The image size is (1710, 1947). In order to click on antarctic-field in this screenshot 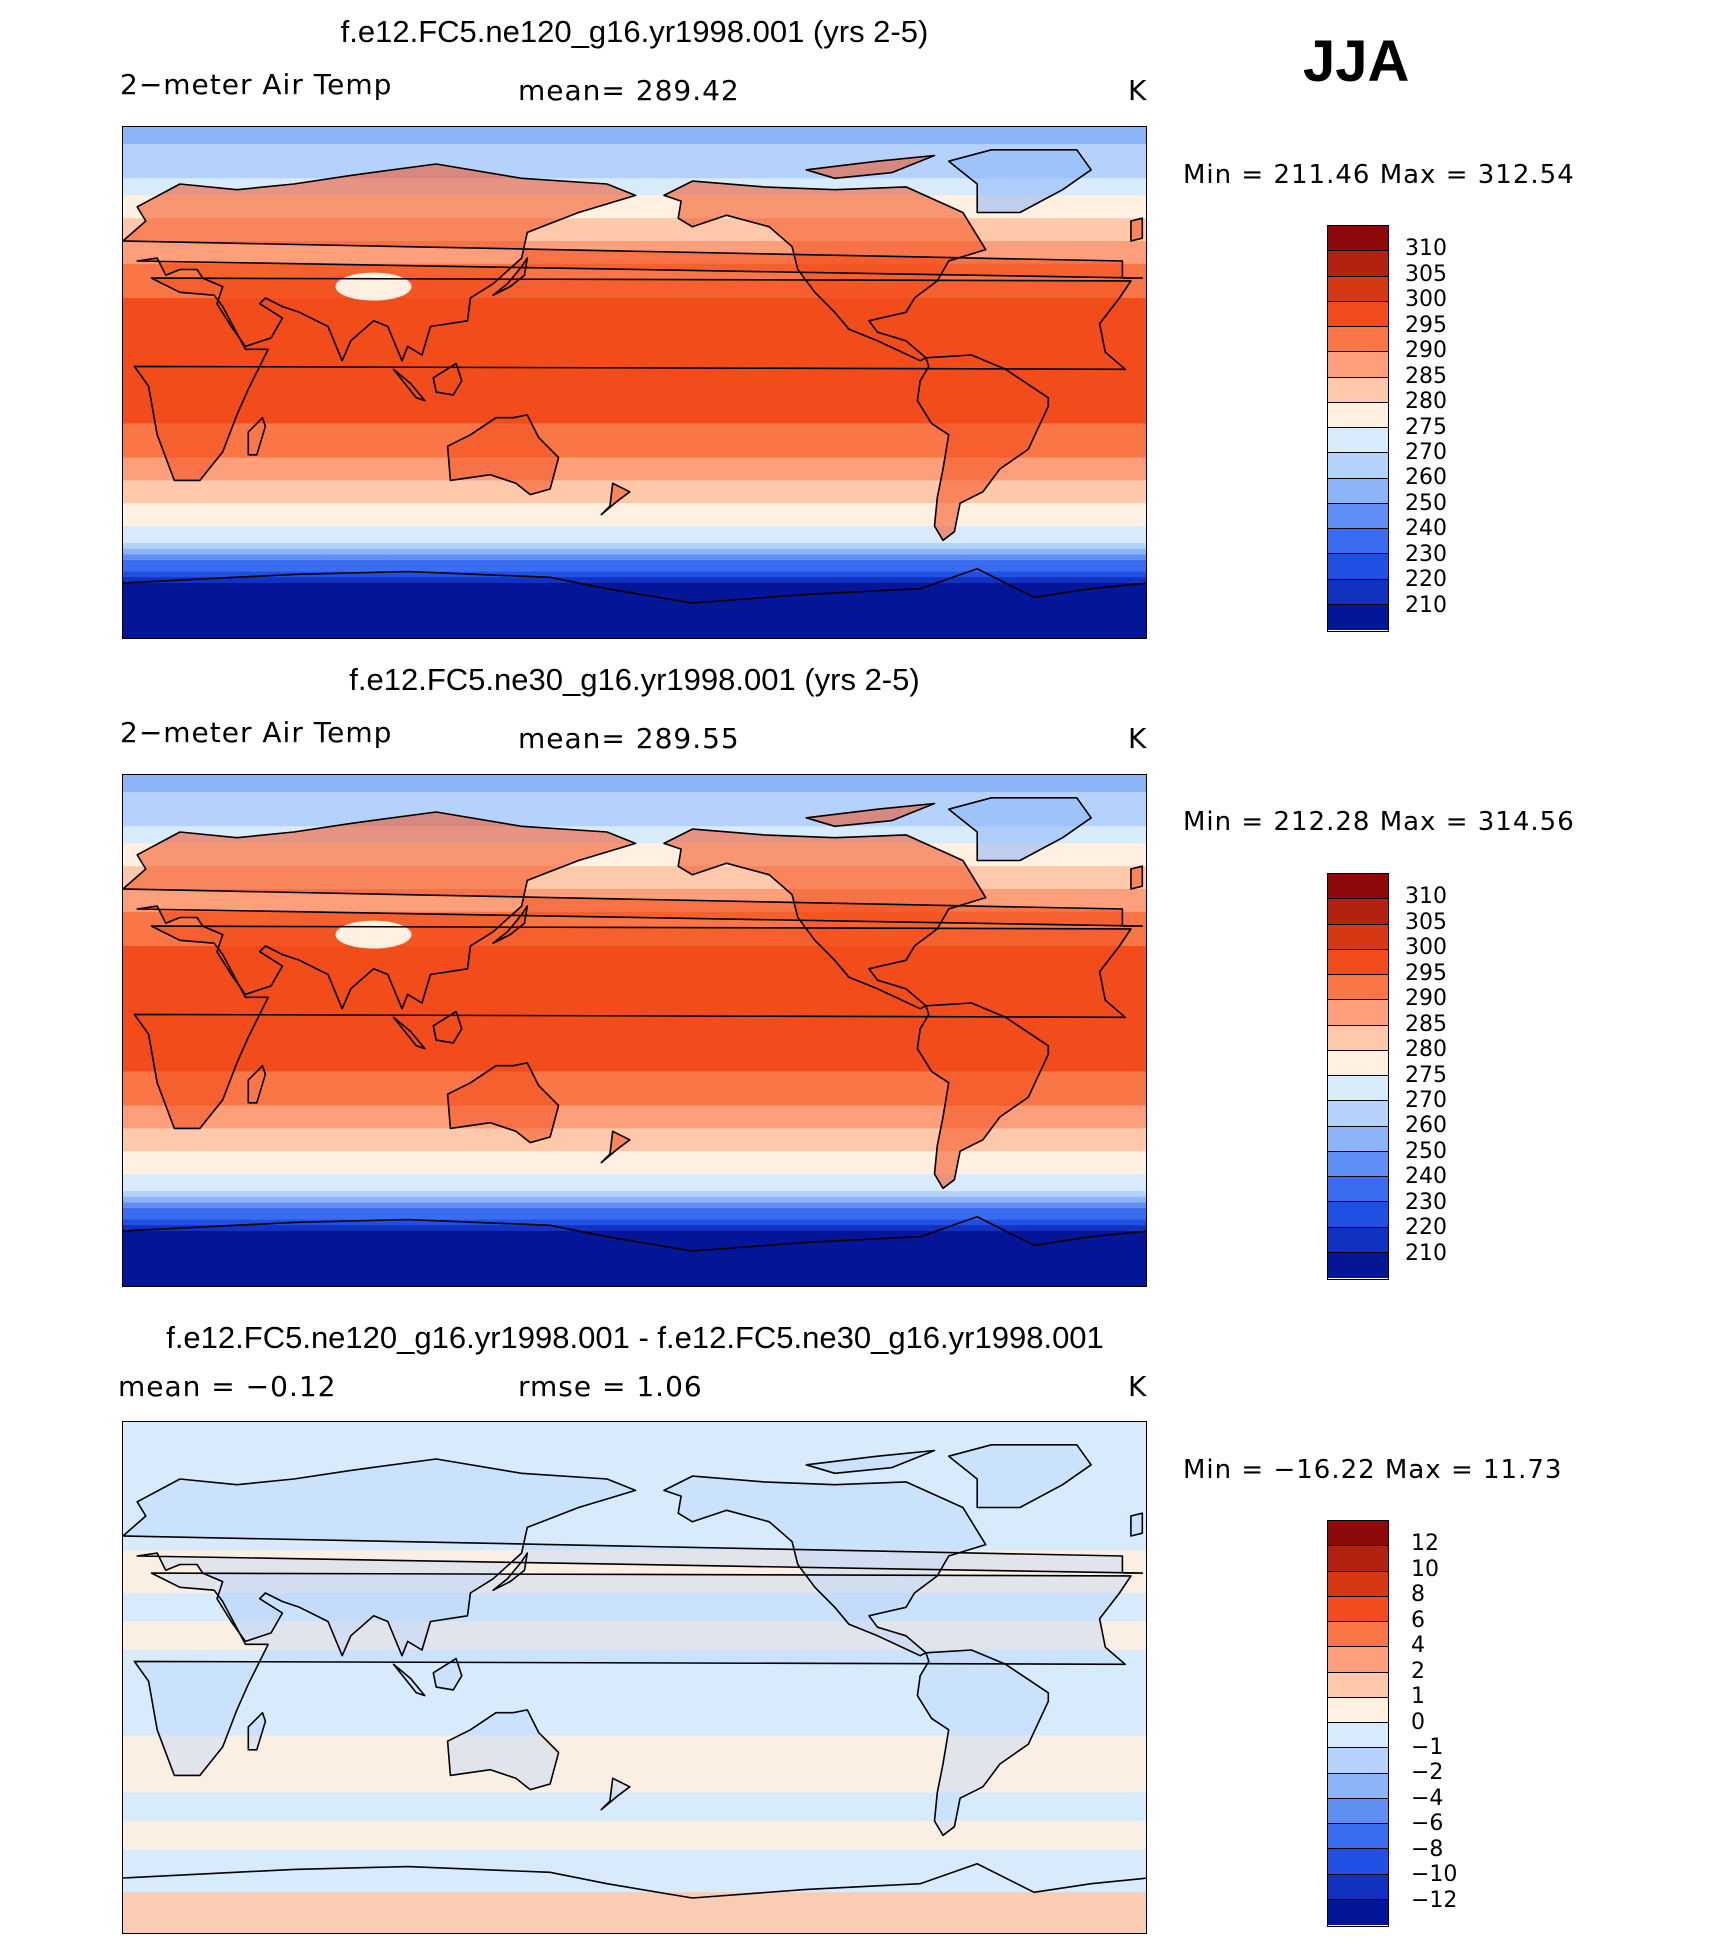, I will do `click(634, 1261)`.